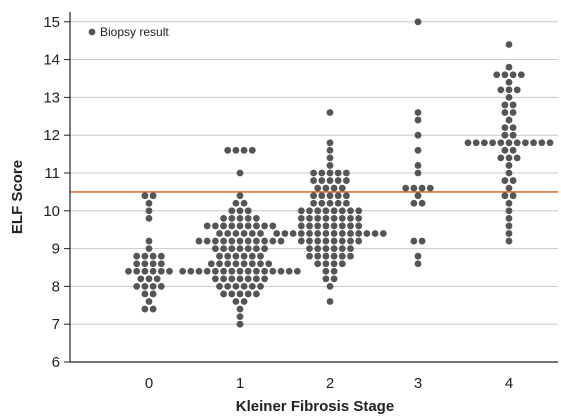 Image resolution: width=561 pixels, height=416 pixels. I want to click on x-tick-label-3: 3, so click(418, 383).